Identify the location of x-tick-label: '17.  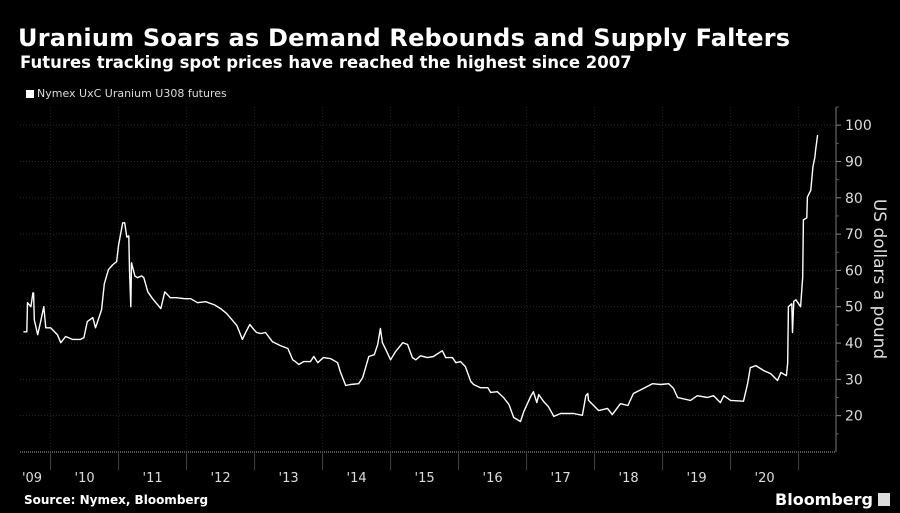
(561, 478).